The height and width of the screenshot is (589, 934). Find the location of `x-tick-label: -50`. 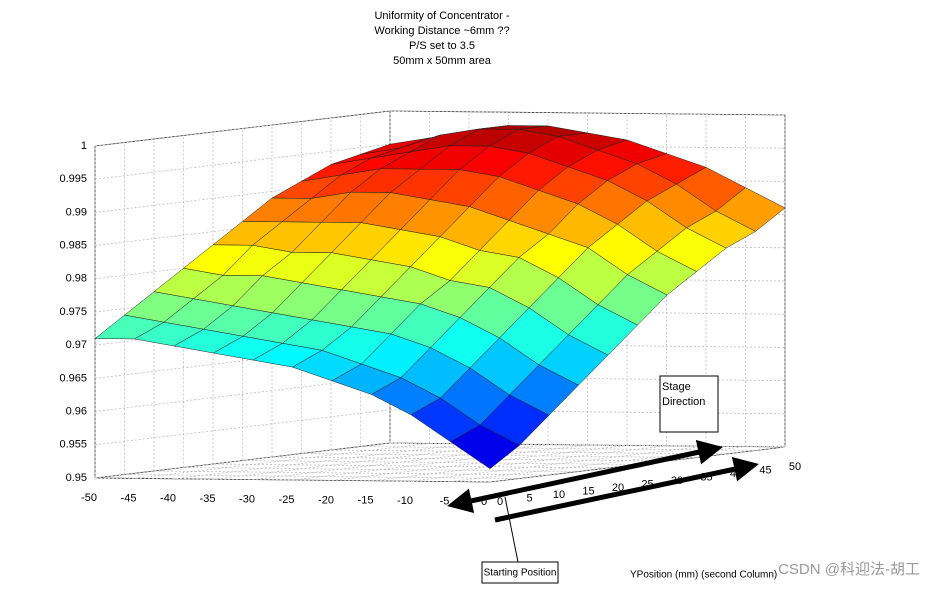

x-tick-label: -50 is located at coordinates (89, 498).